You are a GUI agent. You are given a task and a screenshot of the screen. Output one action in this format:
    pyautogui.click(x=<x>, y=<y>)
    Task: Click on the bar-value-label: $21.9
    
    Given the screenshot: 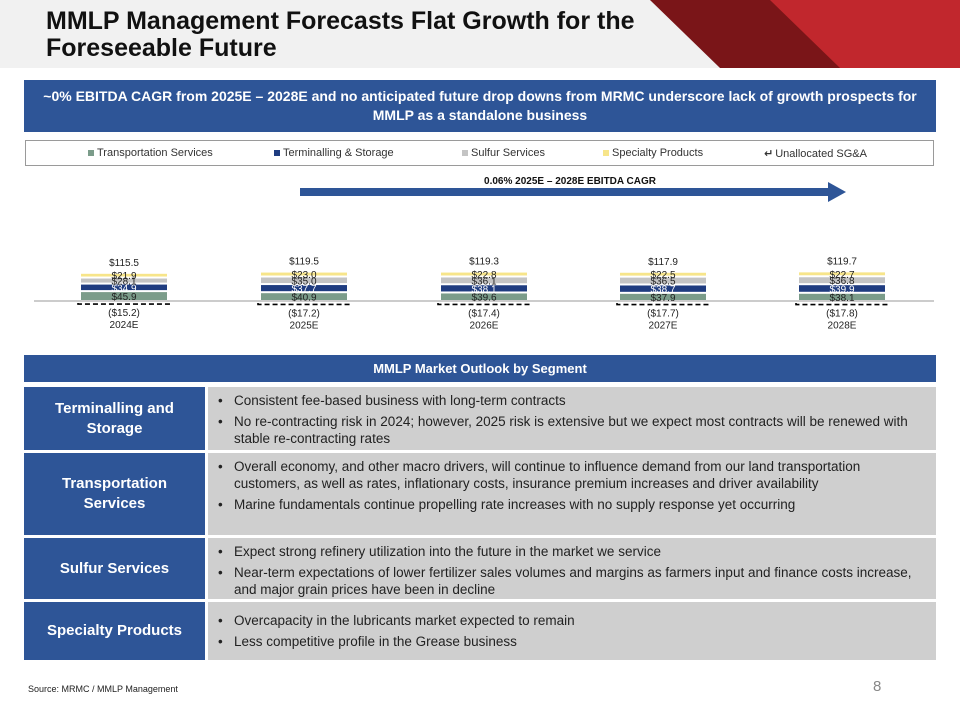 What is the action you would take?
    pyautogui.click(x=123, y=276)
    